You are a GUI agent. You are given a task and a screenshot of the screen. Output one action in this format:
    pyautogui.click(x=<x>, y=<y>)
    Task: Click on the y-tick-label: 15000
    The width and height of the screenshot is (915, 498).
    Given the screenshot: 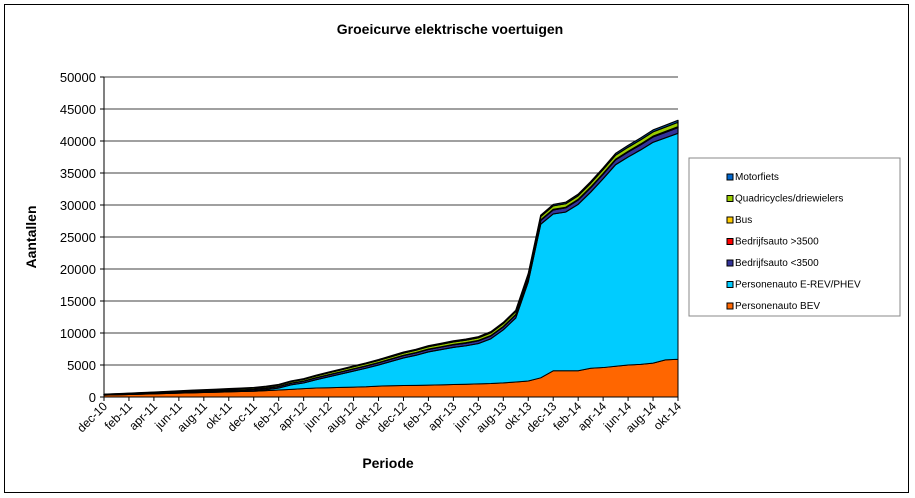 What is the action you would take?
    pyautogui.click(x=78, y=301)
    